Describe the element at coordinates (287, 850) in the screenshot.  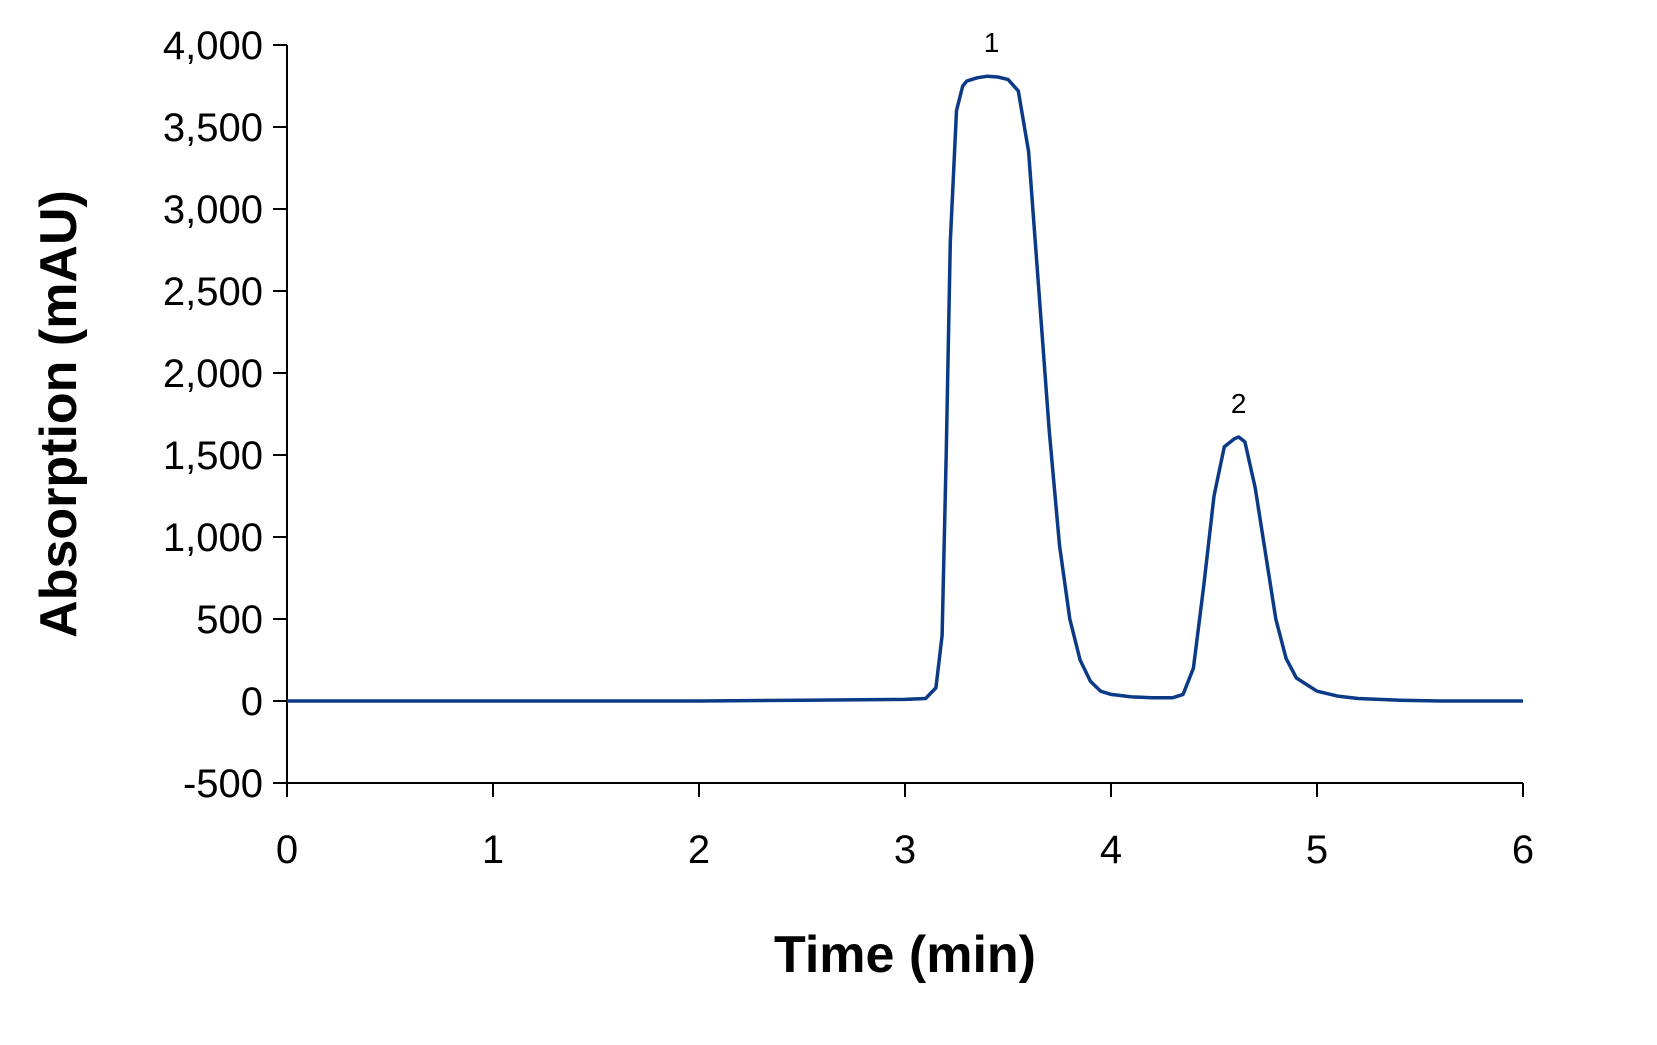
I see `x-tick-label: 0` at that location.